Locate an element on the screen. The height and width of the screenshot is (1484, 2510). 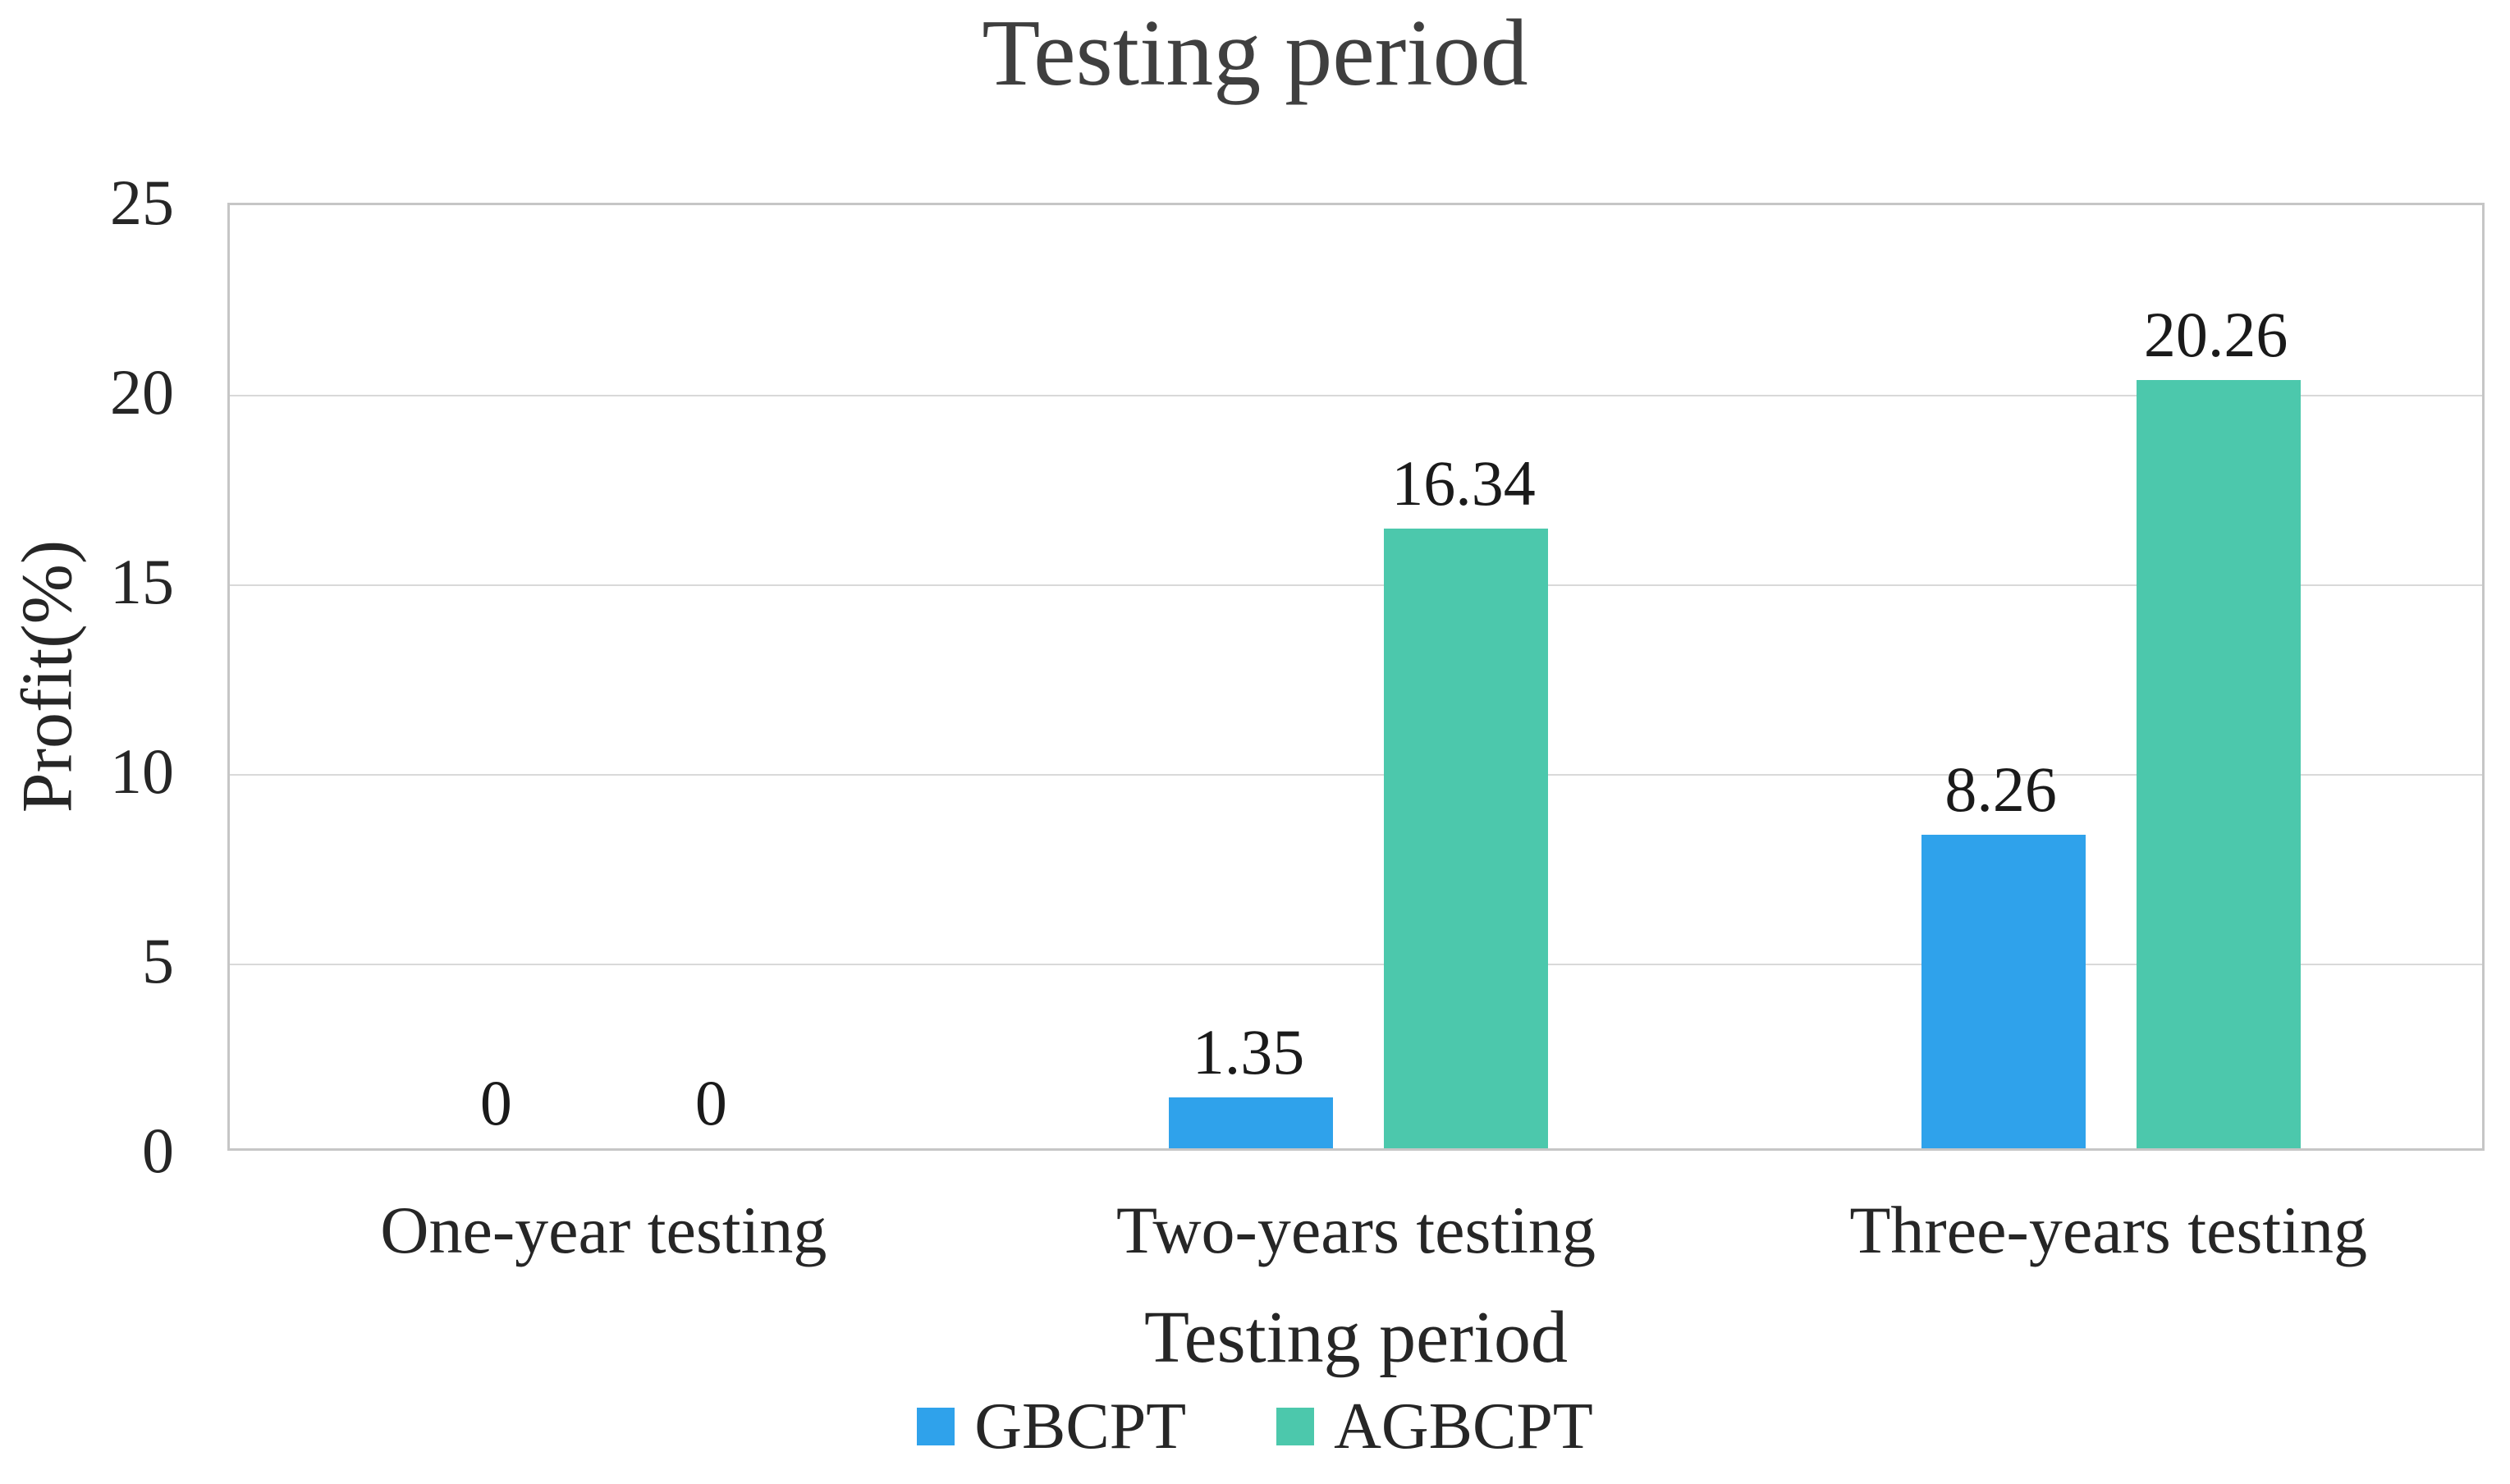
legend-label-gbcpt: GBCPT is located at coordinates (1080, 1426).